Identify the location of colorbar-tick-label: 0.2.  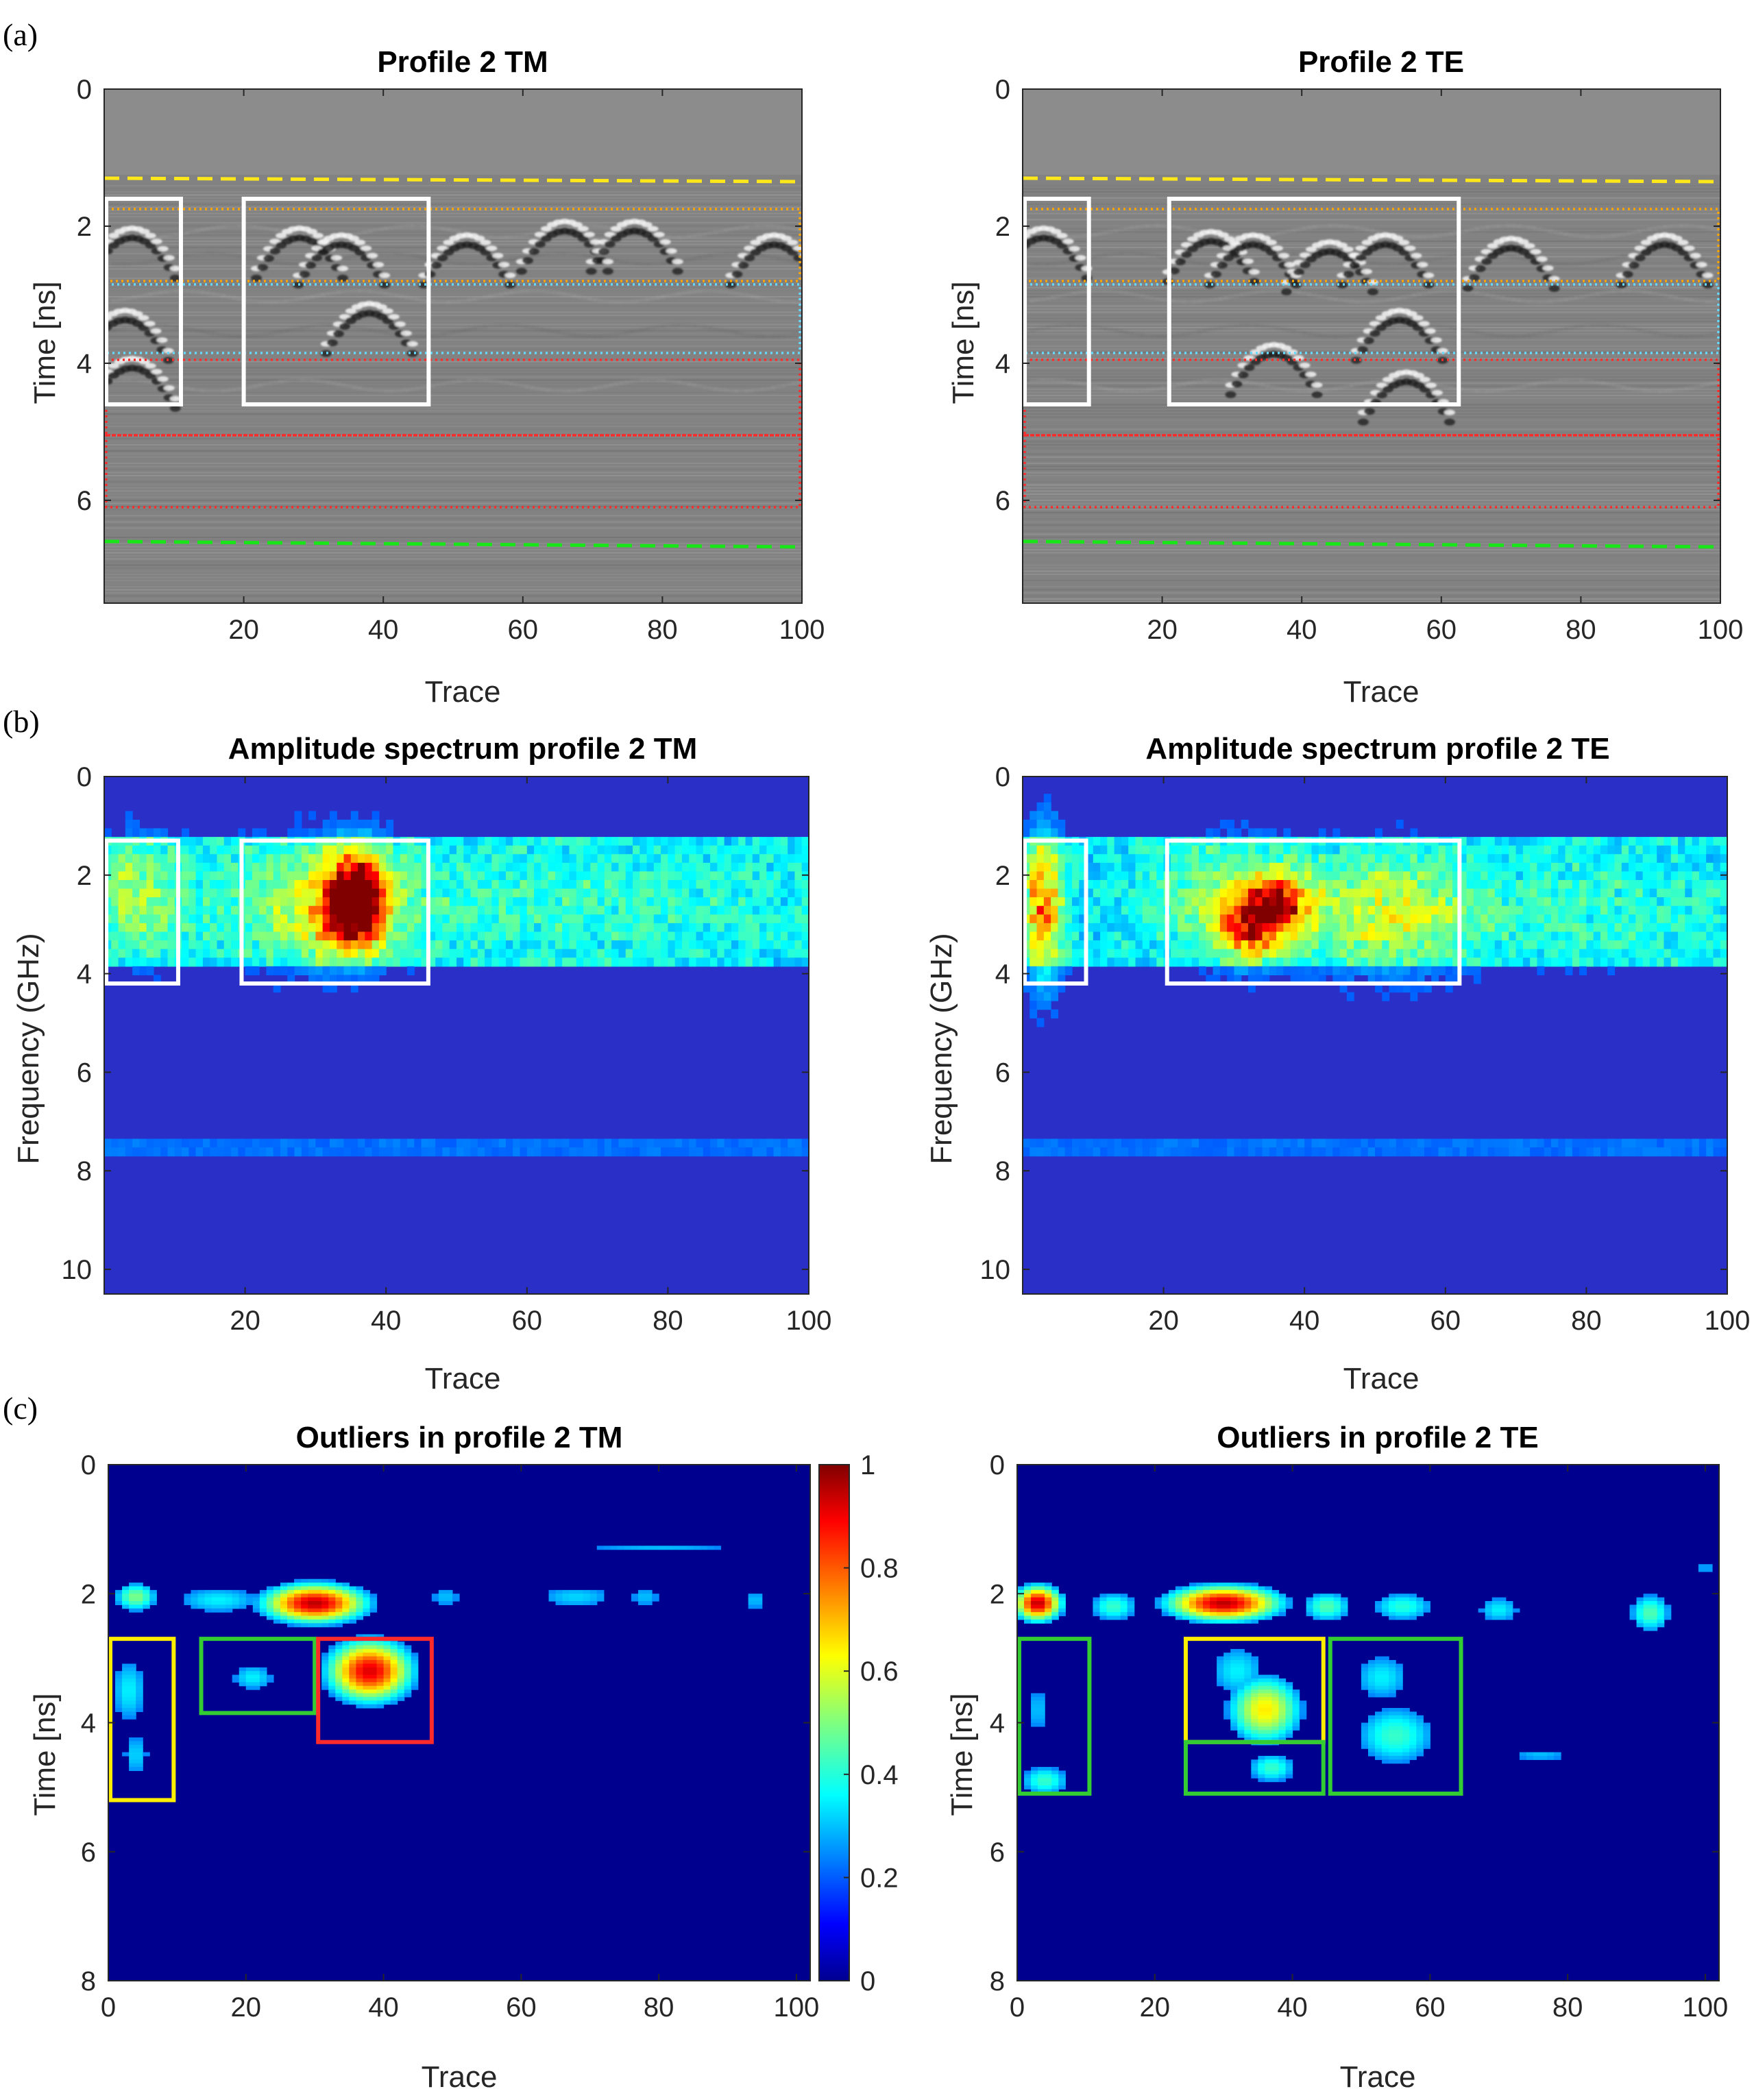
(879, 1878).